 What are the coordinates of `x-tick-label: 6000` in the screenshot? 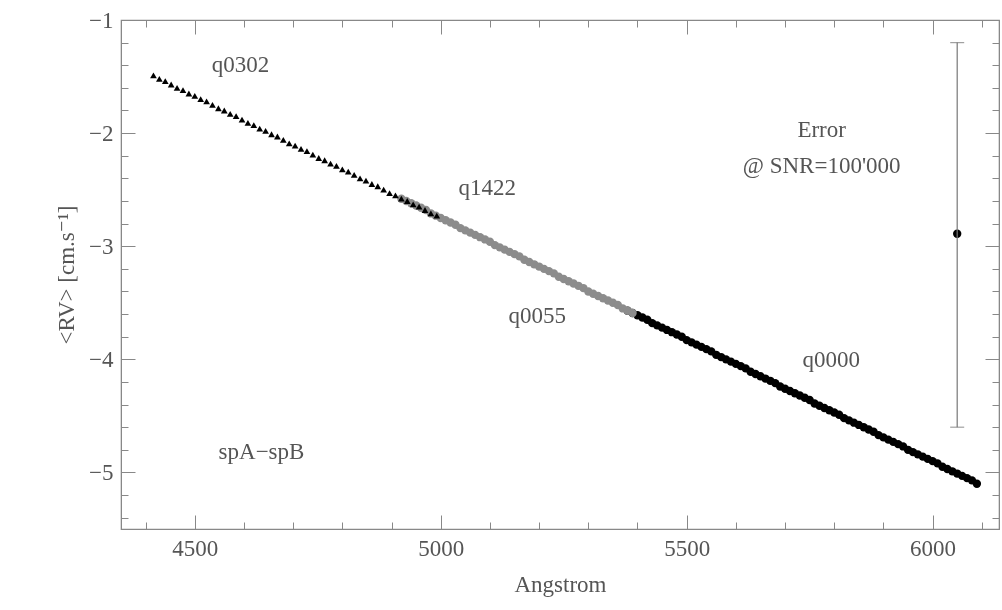 It's located at (933, 548).